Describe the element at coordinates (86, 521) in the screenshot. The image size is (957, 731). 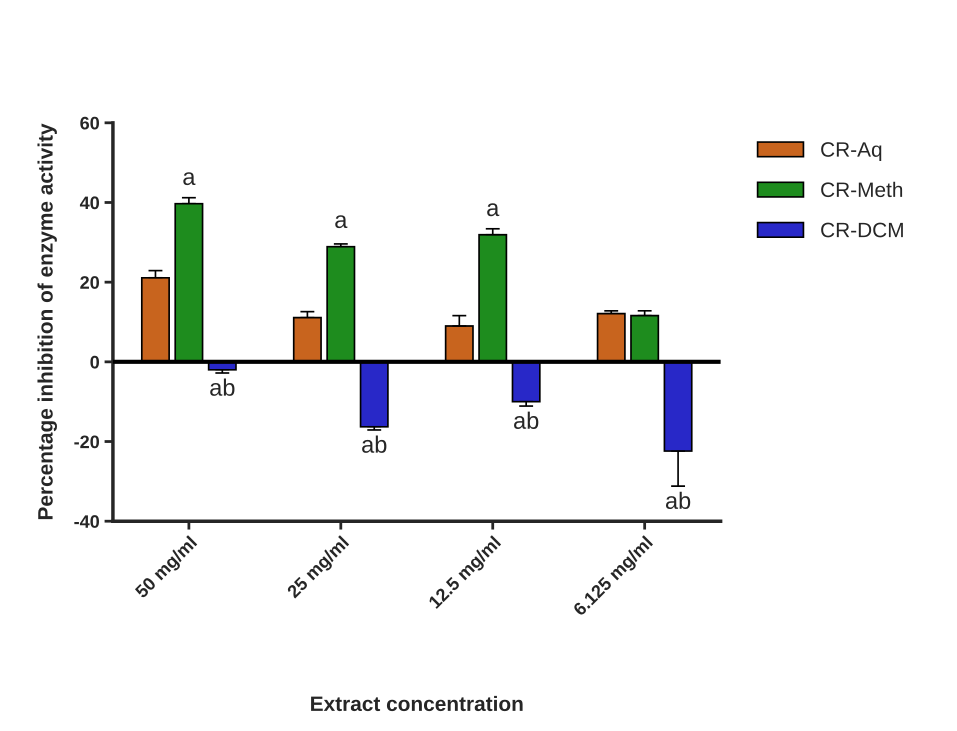
I see `y-tick-label: -40` at that location.